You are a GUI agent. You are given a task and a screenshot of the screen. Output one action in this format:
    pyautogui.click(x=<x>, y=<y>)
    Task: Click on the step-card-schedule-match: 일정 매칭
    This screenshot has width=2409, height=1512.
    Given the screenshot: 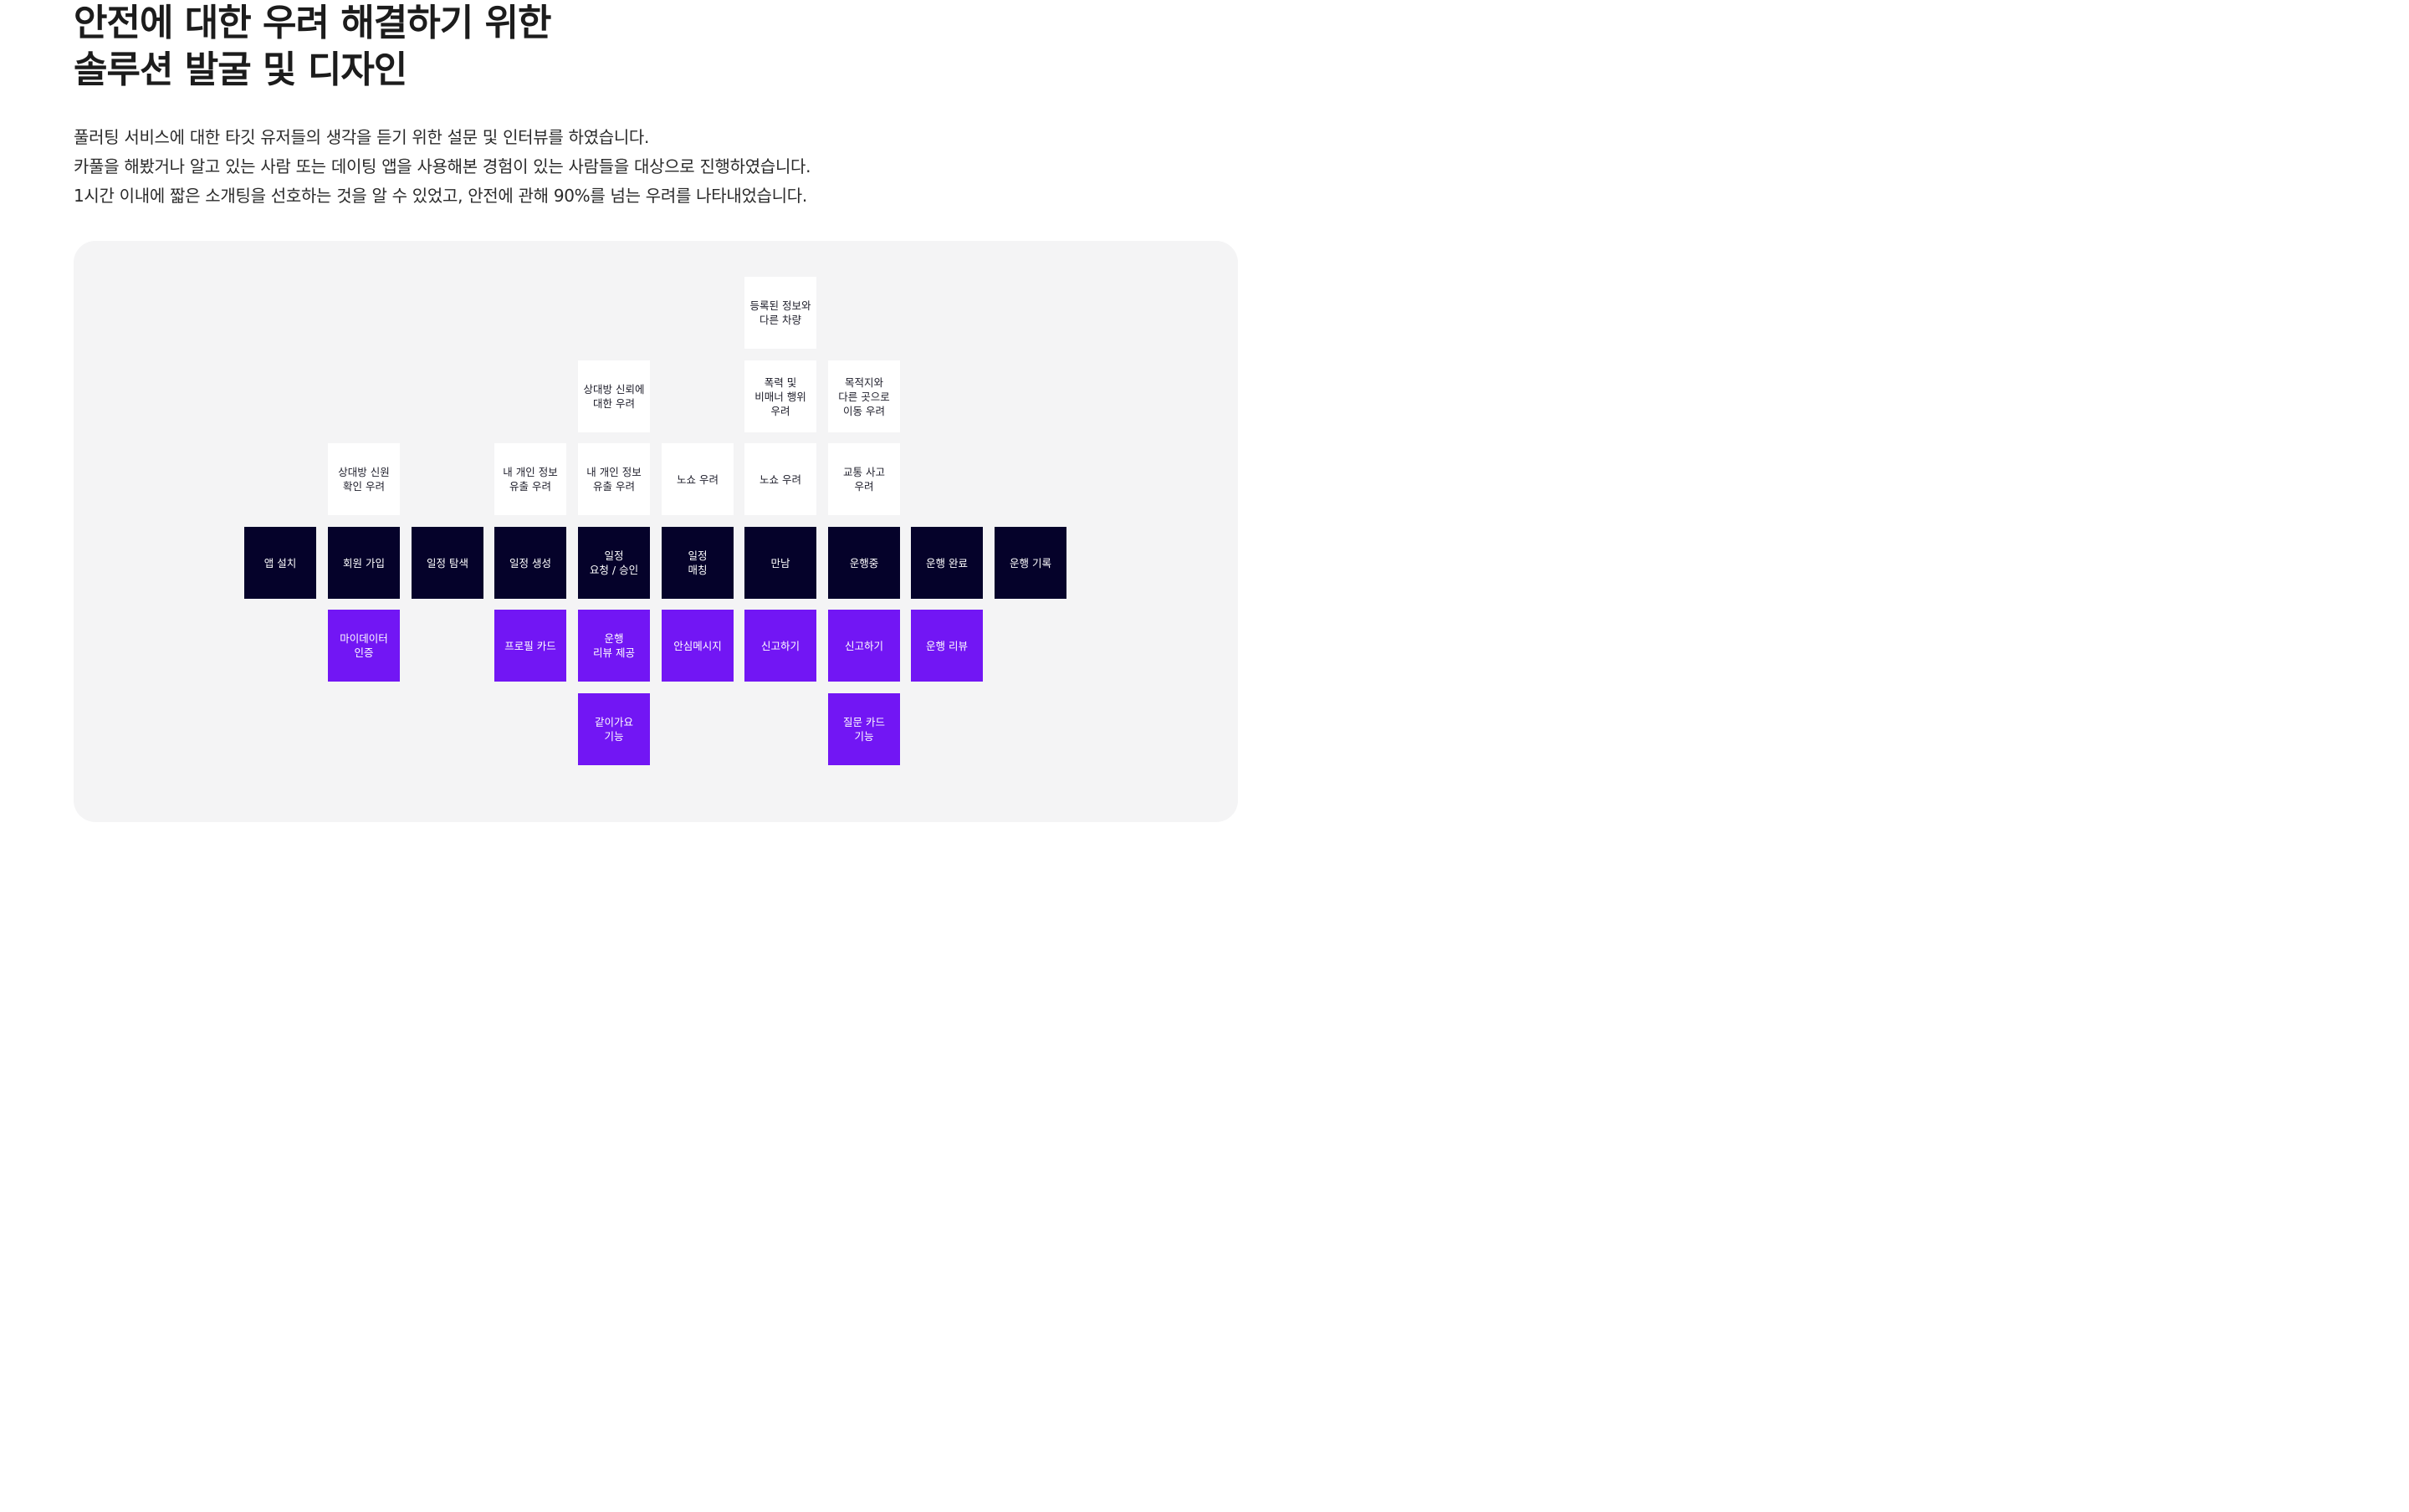 What is the action you would take?
    pyautogui.click(x=698, y=563)
    